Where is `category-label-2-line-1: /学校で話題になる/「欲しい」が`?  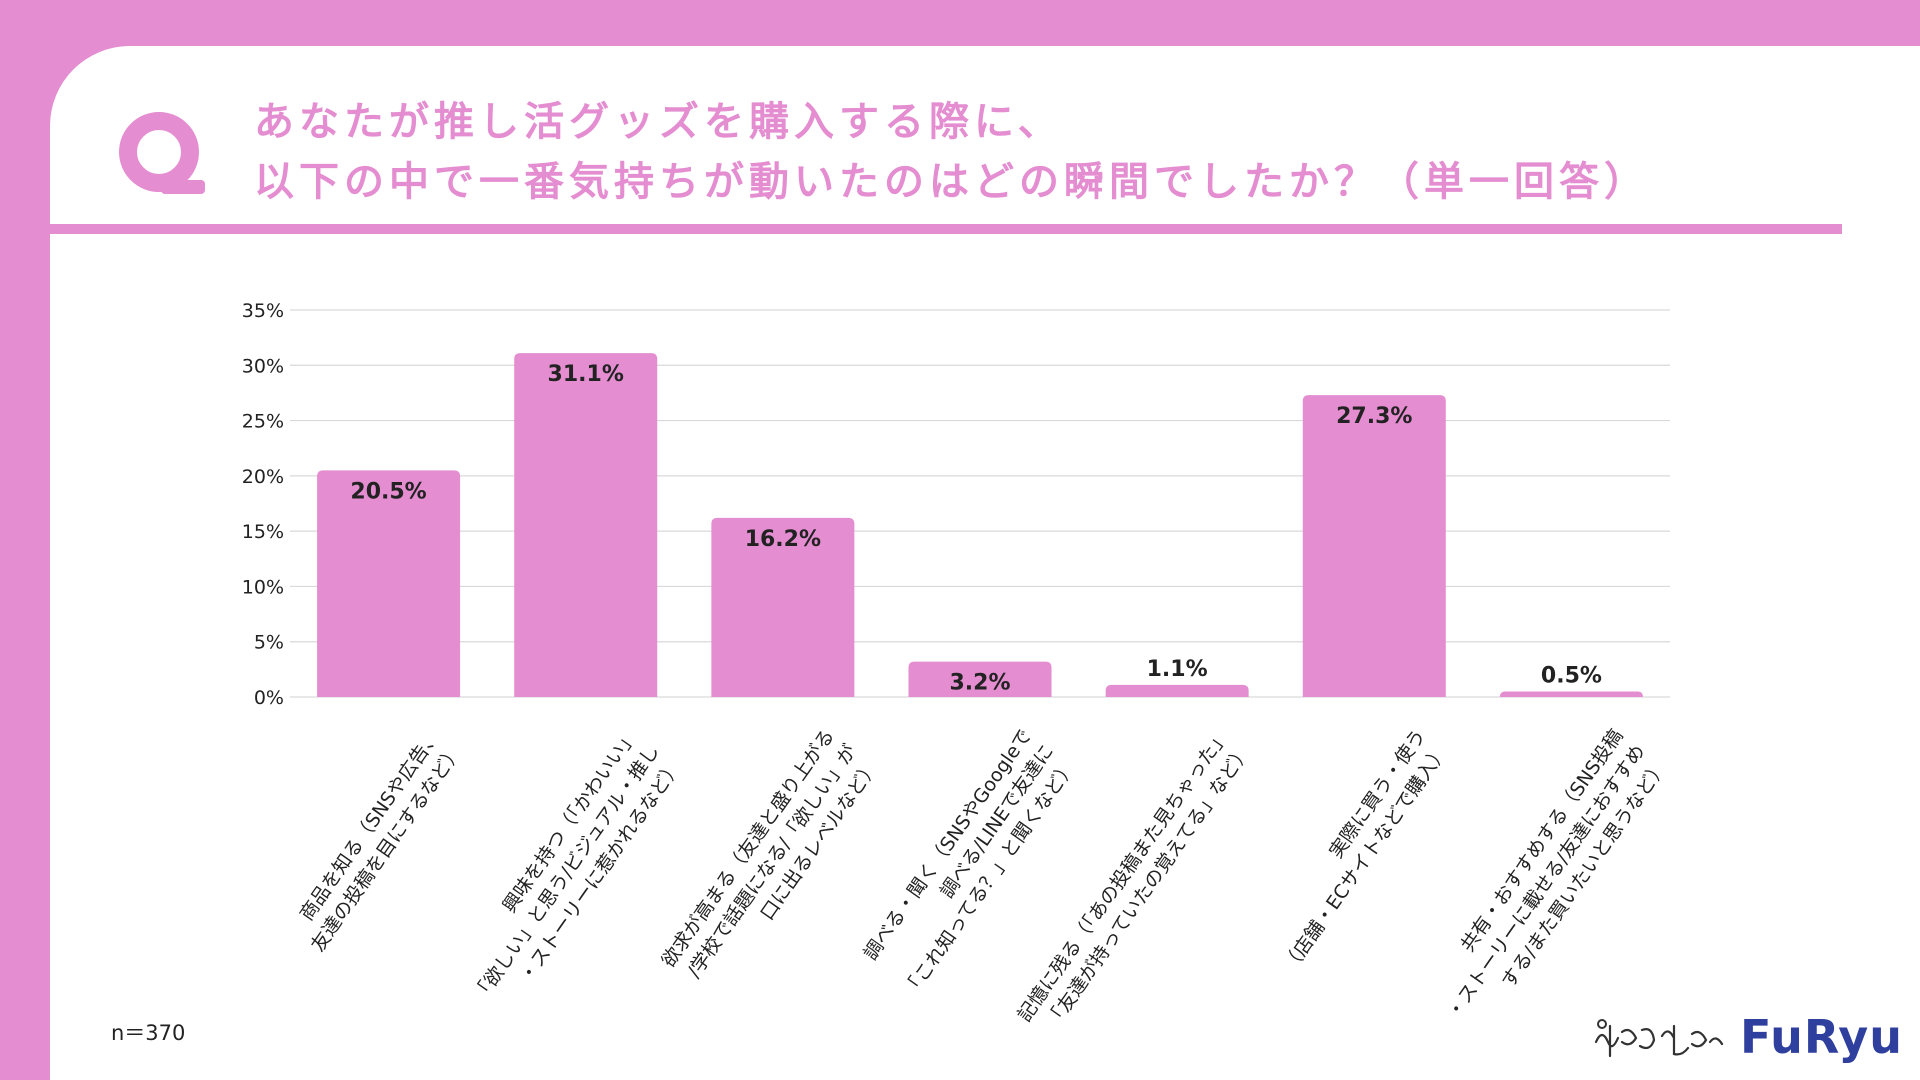 category-label-2-line-1: /学校で話題になる/「欲しい」が is located at coordinates (772, 861).